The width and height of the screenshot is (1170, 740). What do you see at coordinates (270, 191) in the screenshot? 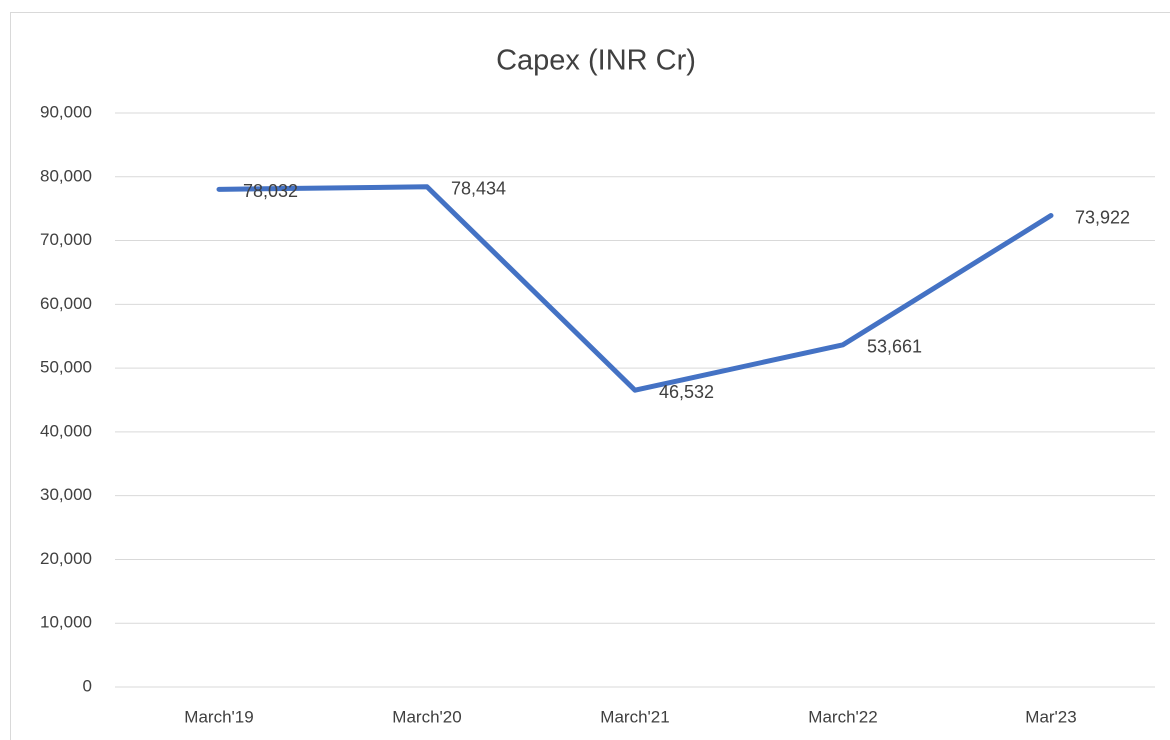
I see `data-label: 78,032` at bounding box center [270, 191].